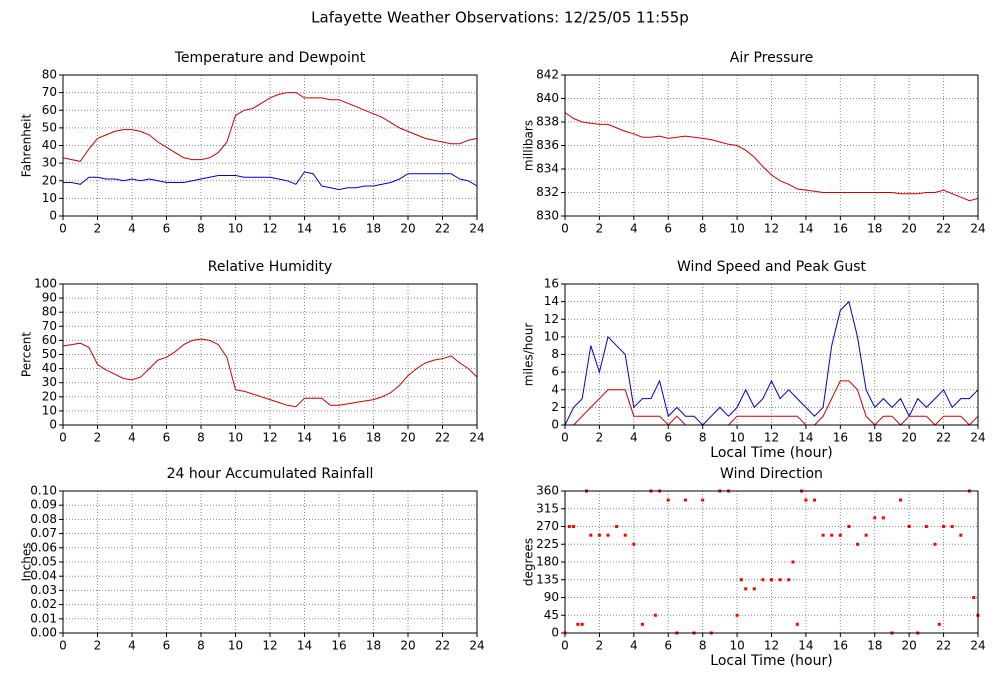 Image resolution: width=1000 pixels, height=680 pixels. What do you see at coordinates (547, 491) in the screenshot?
I see `y-tick-label: 360` at bounding box center [547, 491].